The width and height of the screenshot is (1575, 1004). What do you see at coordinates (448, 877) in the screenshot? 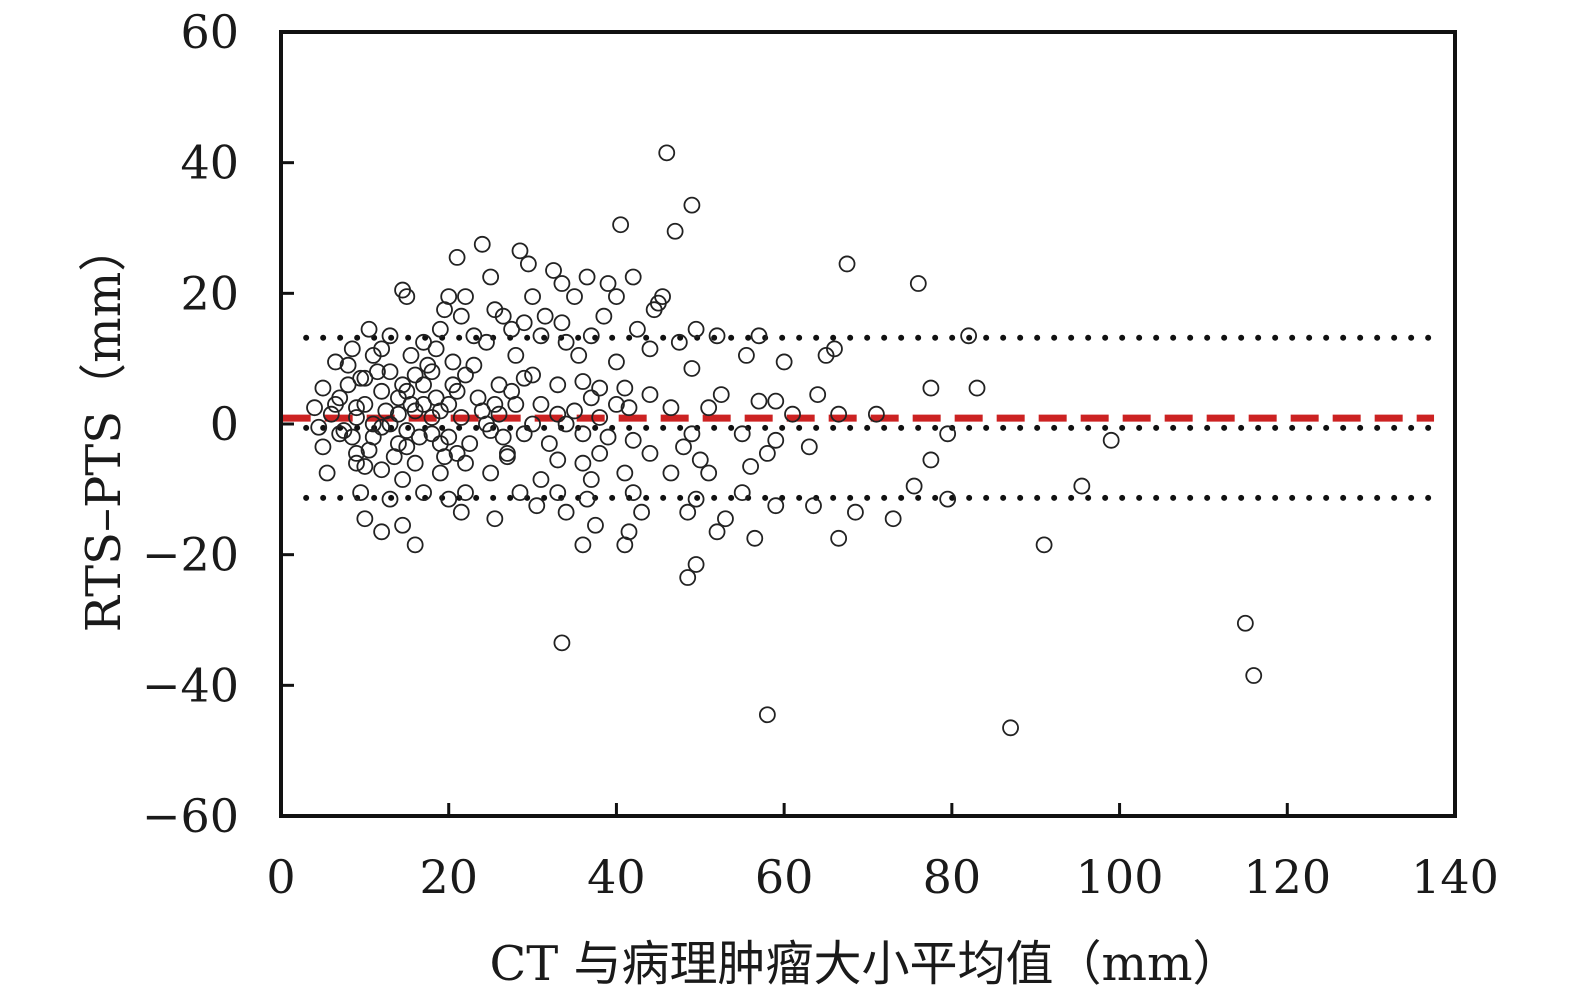
I see `x-tick-label: 20` at bounding box center [448, 877].